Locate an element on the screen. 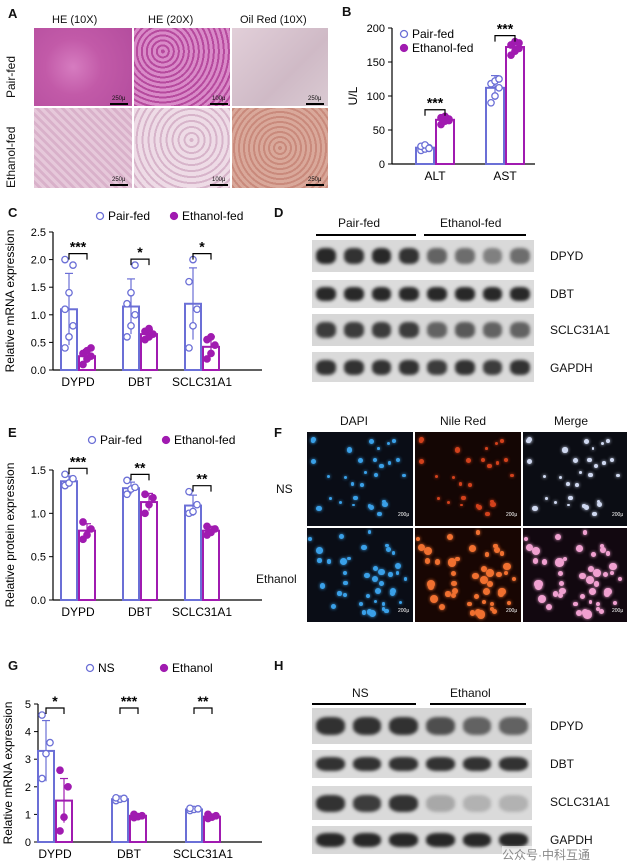 Image resolution: width=630 pixels, height=867 pixels. chart-b-bar is located at coordinates (515, 105).